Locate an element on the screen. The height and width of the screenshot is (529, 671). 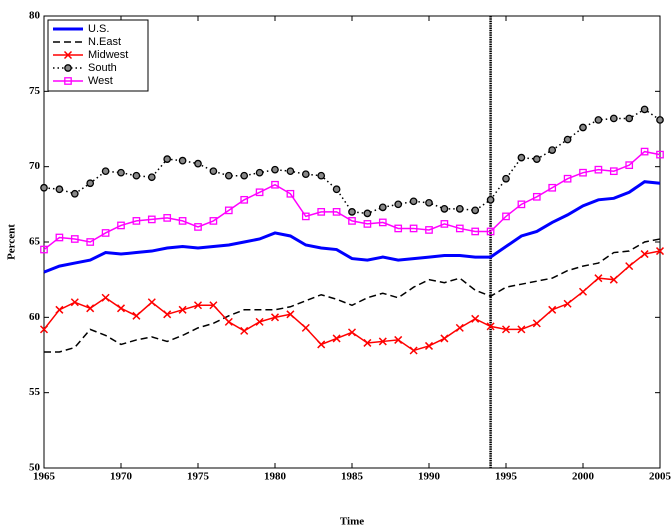
x-tick-label: 1995 is located at coordinates (506, 477).